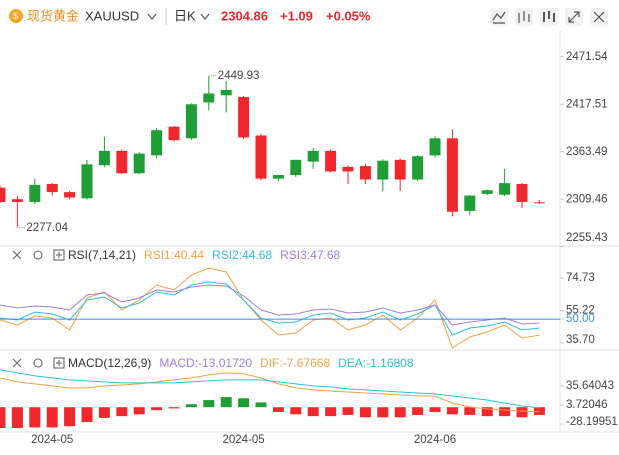 This screenshot has width=619, height=455. What do you see at coordinates (587, 152) in the screenshot?
I see `y-tick-label: 2363.49` at bounding box center [587, 152].